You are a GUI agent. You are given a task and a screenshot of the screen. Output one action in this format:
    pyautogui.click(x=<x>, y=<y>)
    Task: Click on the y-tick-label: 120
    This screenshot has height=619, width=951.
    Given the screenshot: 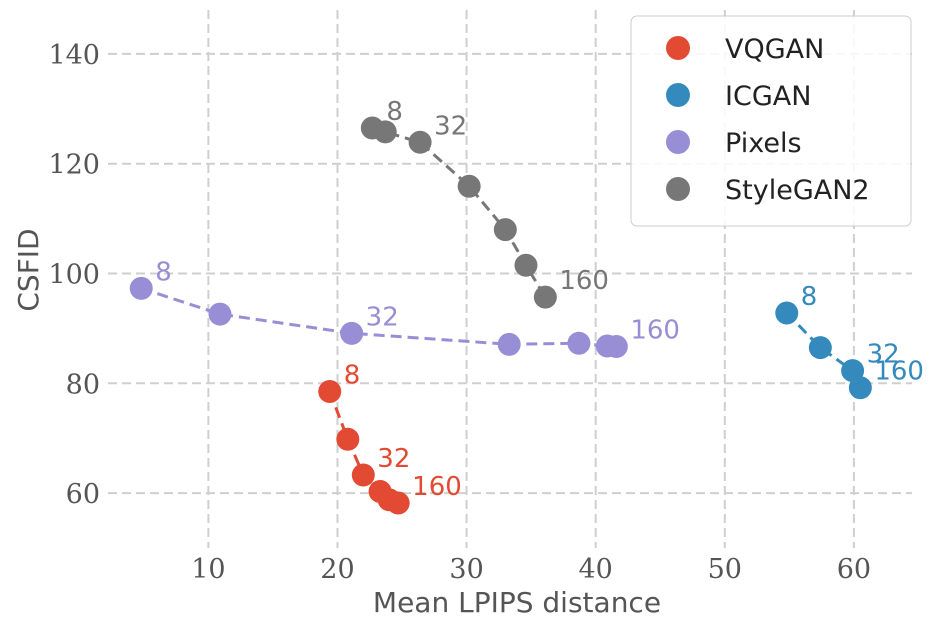 What is the action you would take?
    pyautogui.click(x=74, y=165)
    